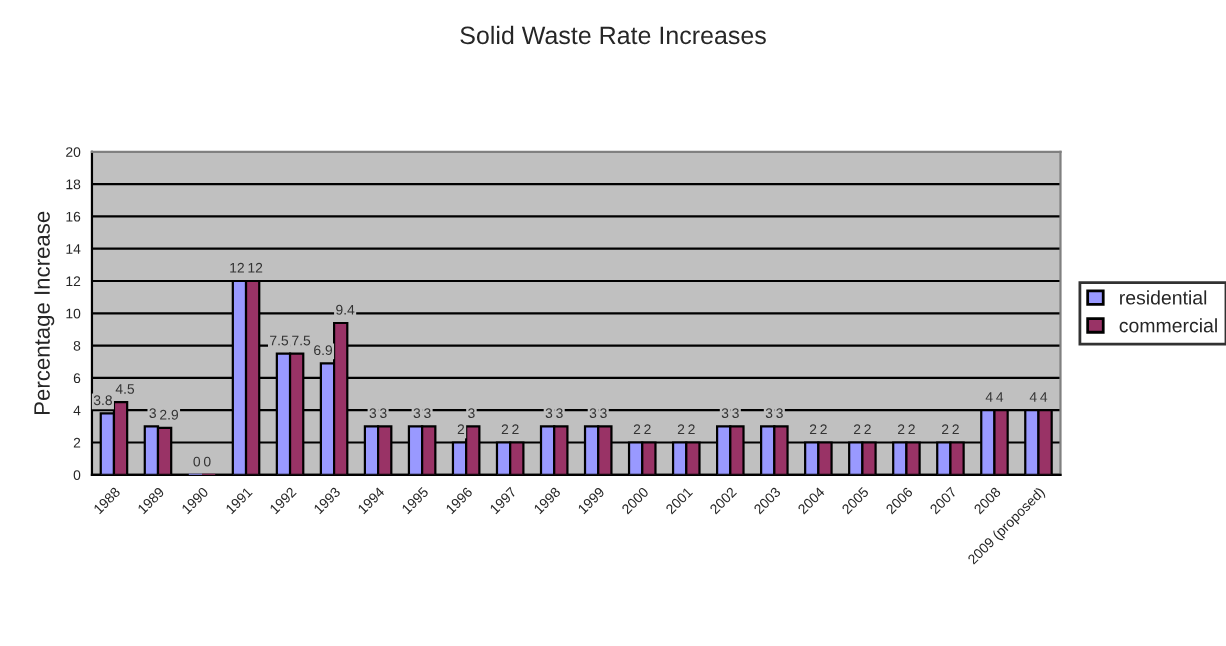 This screenshot has height=646, width=1226. What do you see at coordinates (1163, 297) in the screenshot?
I see `legend-label: residential` at bounding box center [1163, 297].